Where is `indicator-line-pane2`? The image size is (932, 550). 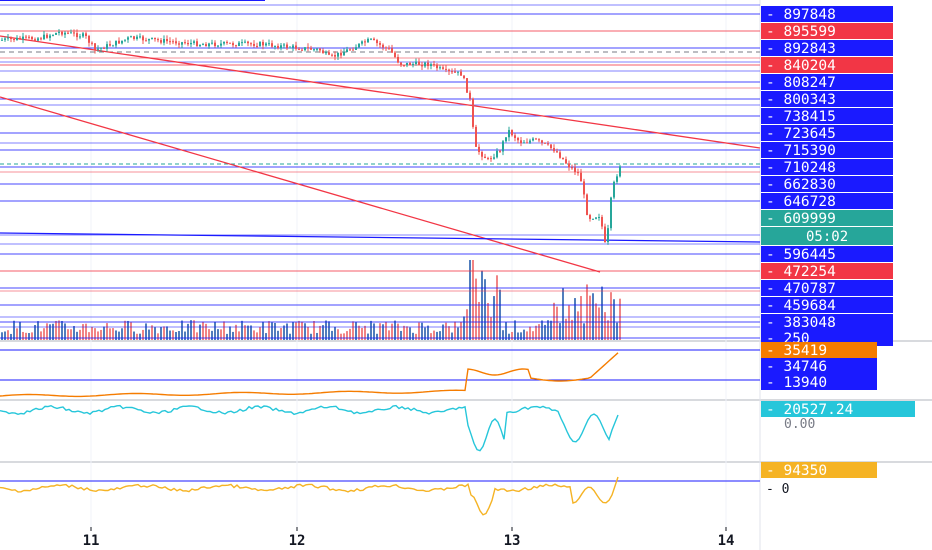 indicator-line-pane2 is located at coordinates (309, 375).